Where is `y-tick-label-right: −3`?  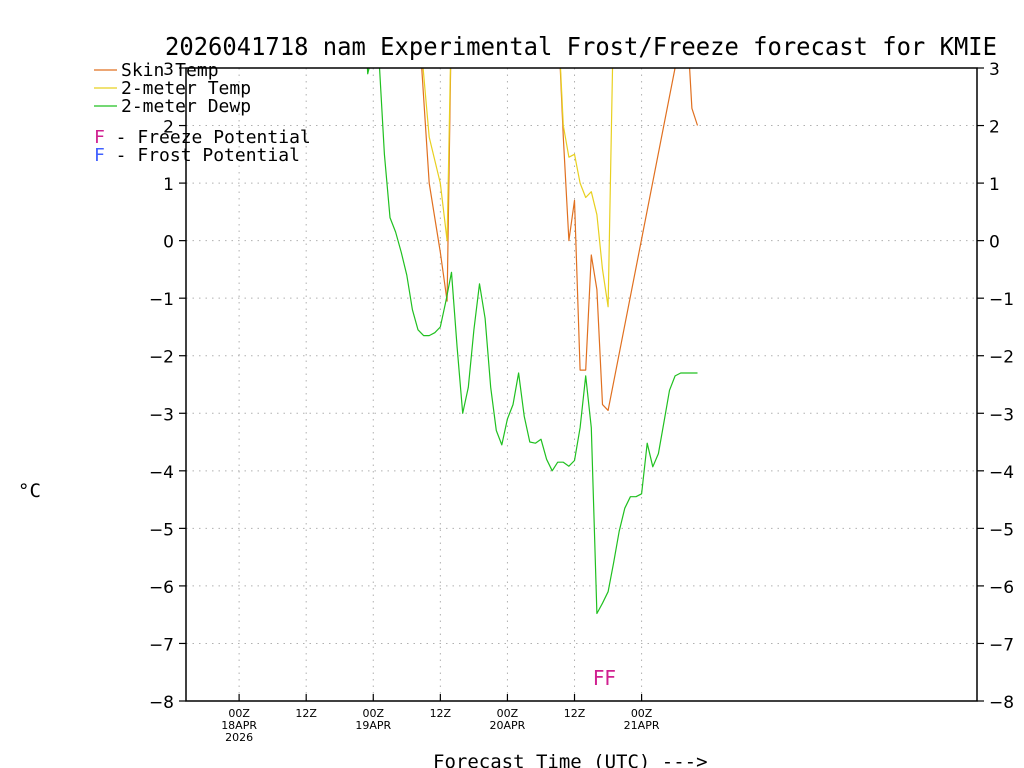 y-tick-label-right: −3 is located at coordinates (1001, 415).